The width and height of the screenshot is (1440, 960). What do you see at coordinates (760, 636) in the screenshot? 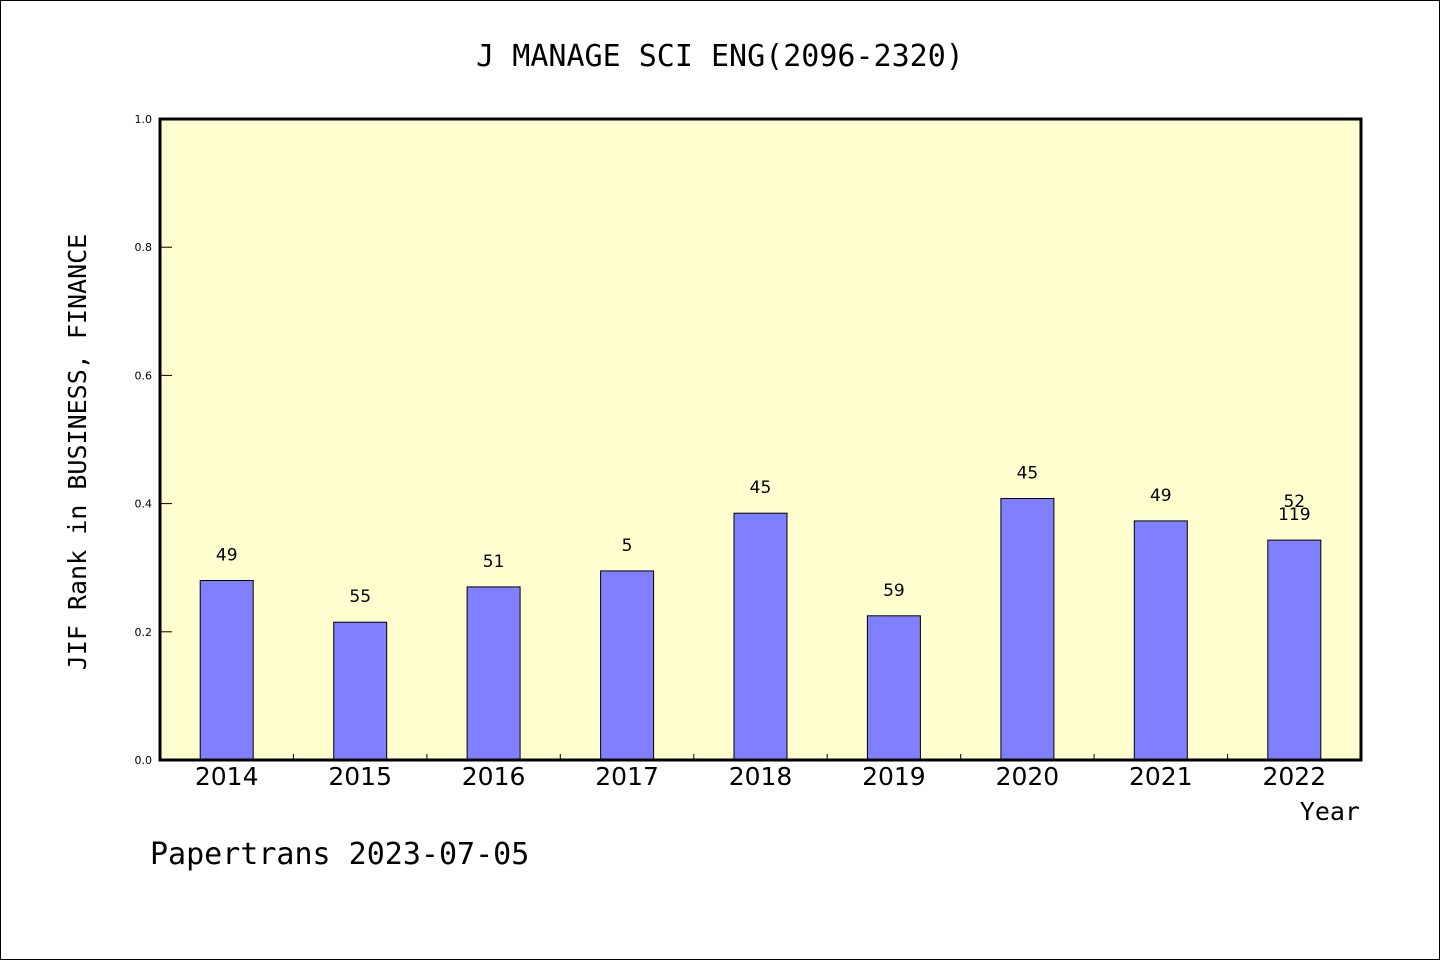
I see `bar-2018` at bounding box center [760, 636].